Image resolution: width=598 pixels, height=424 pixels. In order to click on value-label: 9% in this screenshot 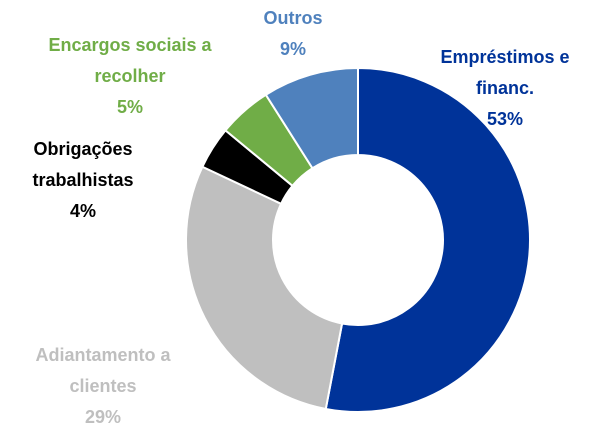, I will do `click(292, 49)`.